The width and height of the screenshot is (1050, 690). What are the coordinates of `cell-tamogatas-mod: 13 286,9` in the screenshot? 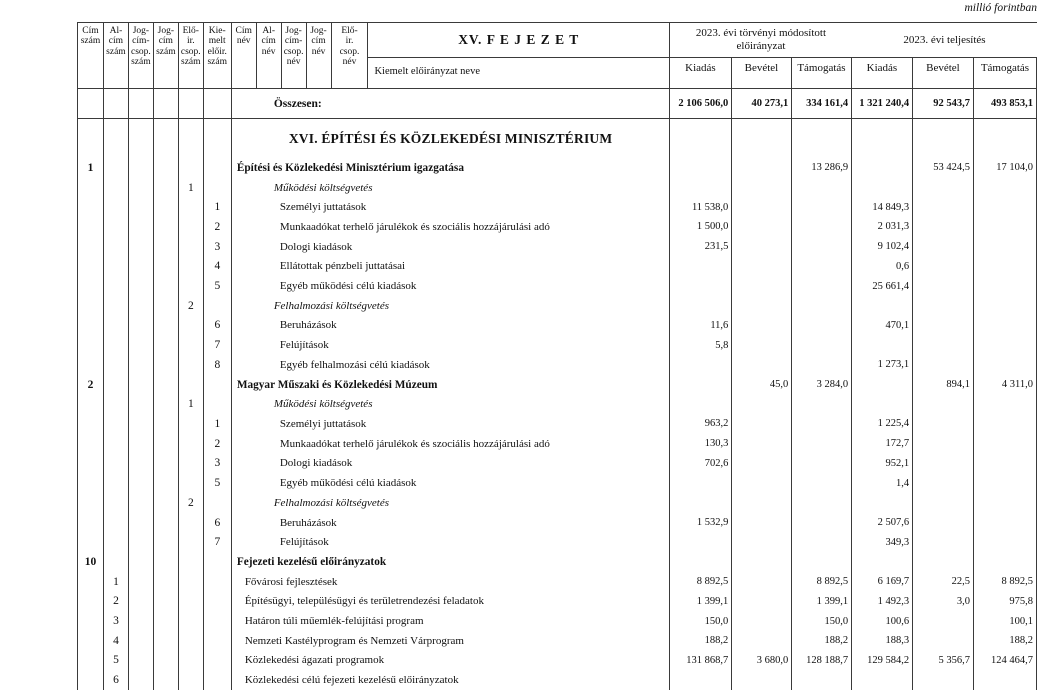 It's located at (822, 168).